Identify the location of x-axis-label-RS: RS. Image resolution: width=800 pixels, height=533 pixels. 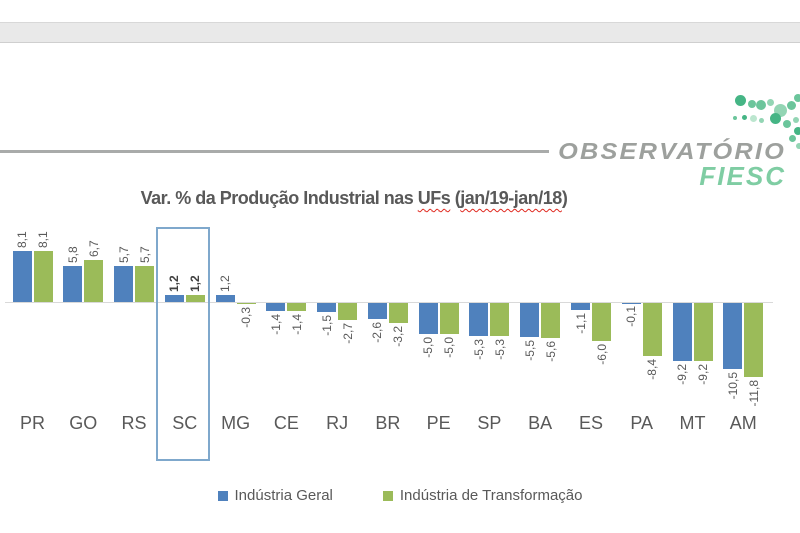
(134, 423).